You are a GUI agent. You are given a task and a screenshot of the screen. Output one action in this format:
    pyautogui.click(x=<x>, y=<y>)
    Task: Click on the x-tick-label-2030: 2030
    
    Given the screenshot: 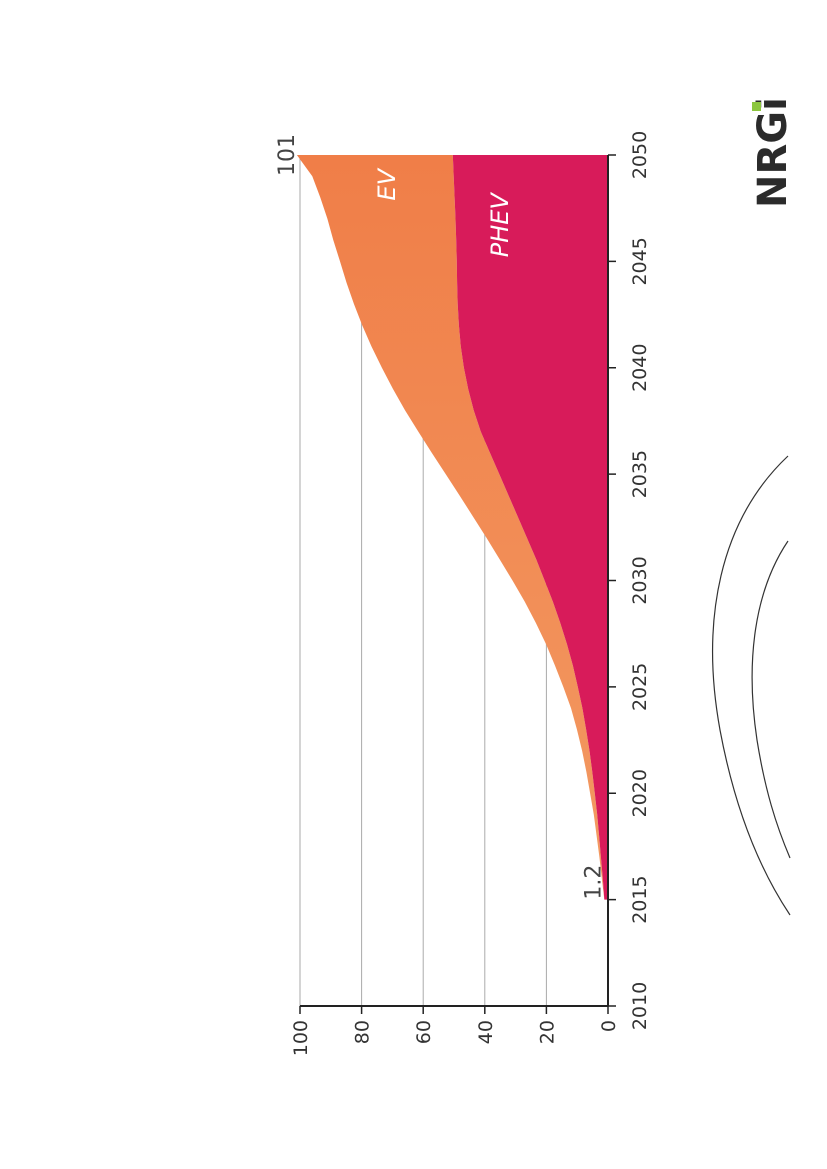 What is the action you would take?
    pyautogui.click(x=640, y=580)
    